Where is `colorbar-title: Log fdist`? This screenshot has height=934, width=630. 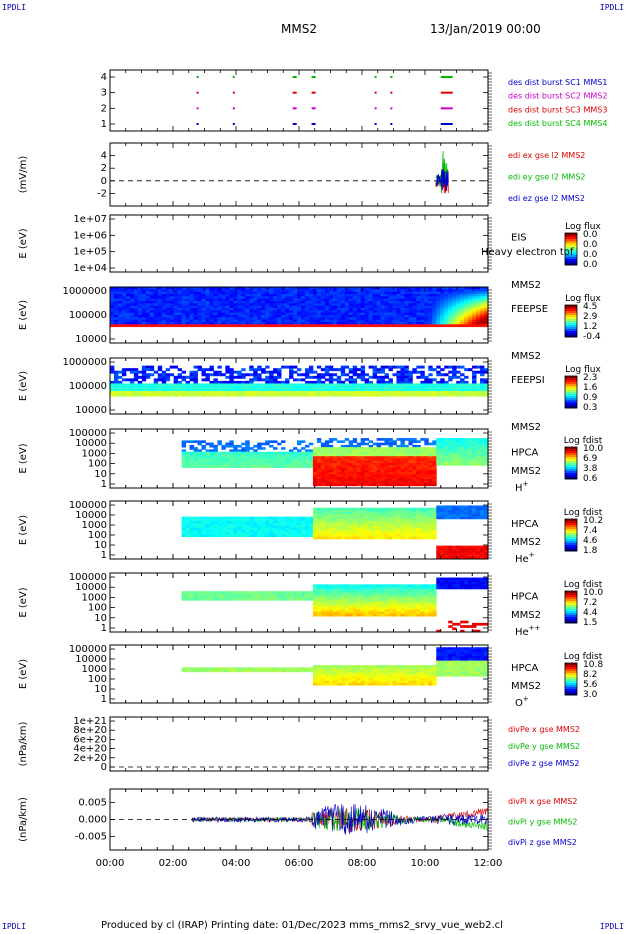
colorbar-title: Log fdist is located at coordinates (583, 513).